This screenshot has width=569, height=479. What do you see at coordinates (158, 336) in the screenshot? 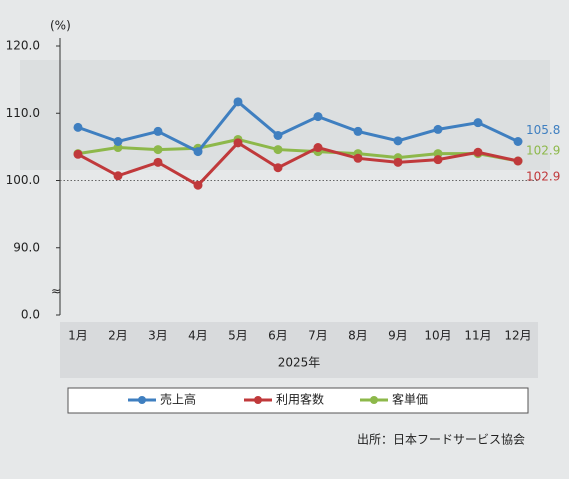
I see `x-tick-label: 3月` at bounding box center [158, 336].